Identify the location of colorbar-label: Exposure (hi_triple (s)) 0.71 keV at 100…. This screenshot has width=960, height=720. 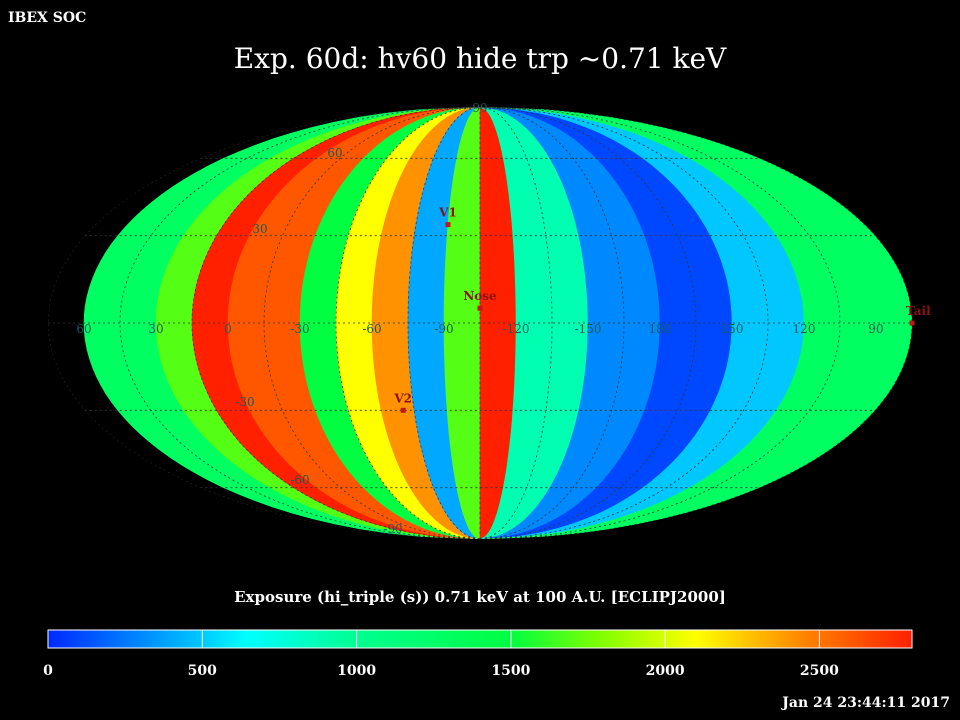
(480, 597).